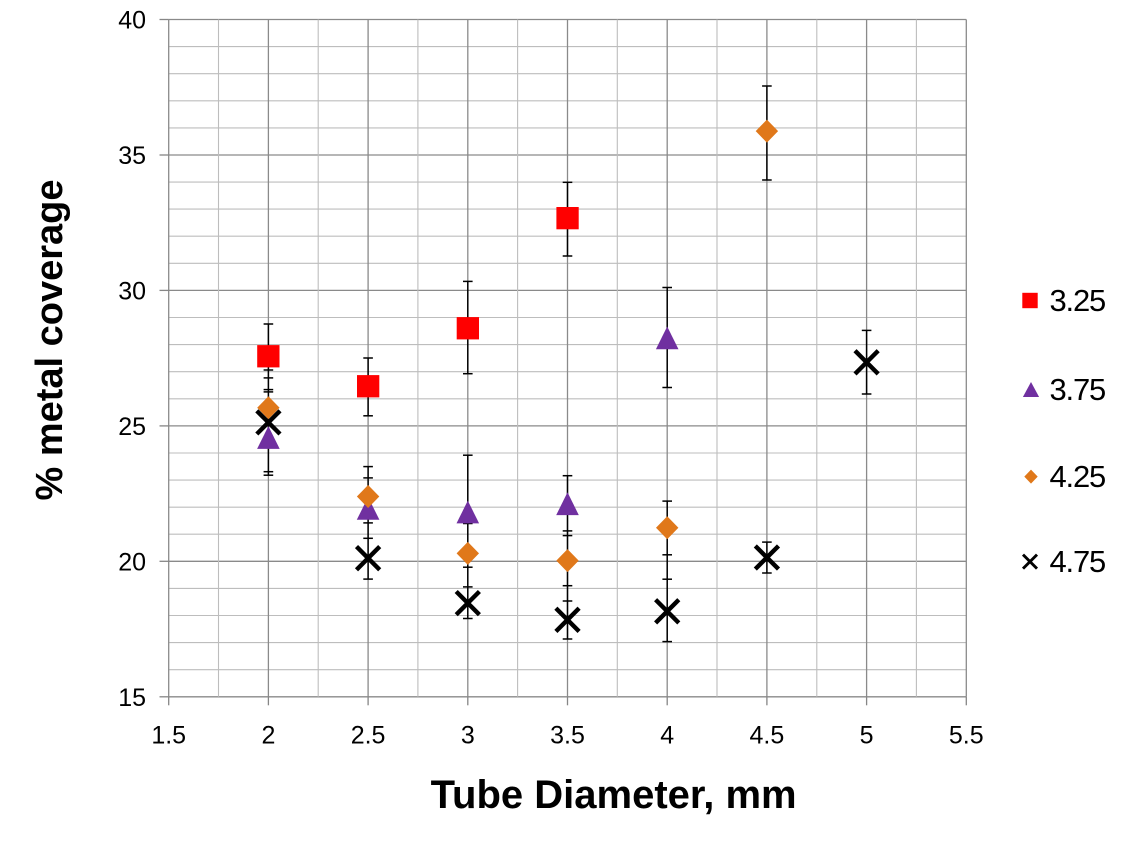 The width and height of the screenshot is (1130, 845). What do you see at coordinates (1078, 389) in the screenshot?
I see `svg-text: 3.75` at bounding box center [1078, 389].